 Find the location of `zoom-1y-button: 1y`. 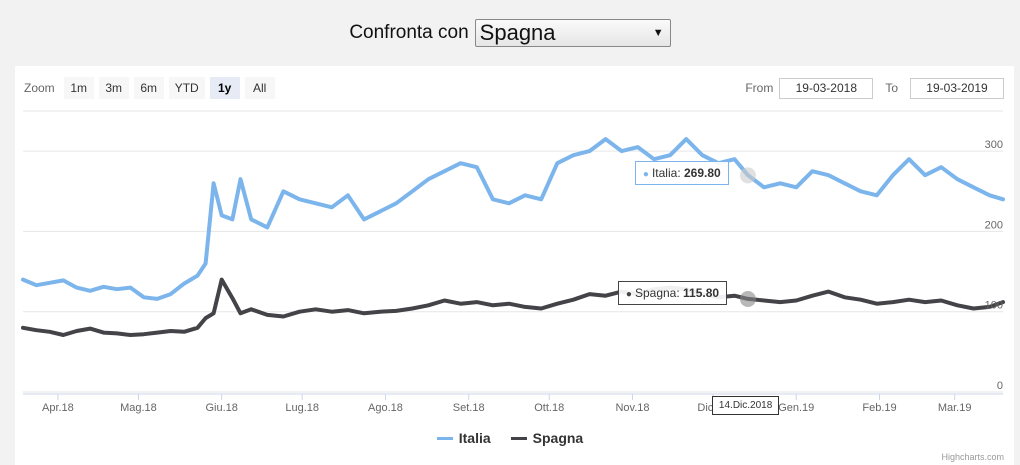

zoom-1y-button: 1y is located at coordinates (224, 88).